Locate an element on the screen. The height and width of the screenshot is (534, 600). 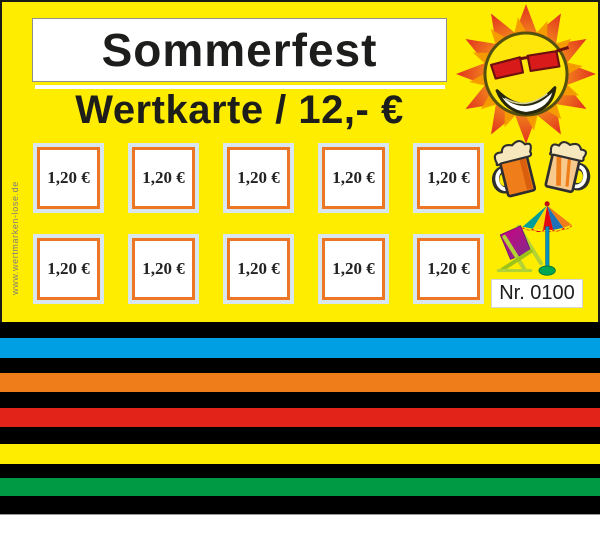
clinking-beer-mugs-icon is located at coordinates (541, 168).